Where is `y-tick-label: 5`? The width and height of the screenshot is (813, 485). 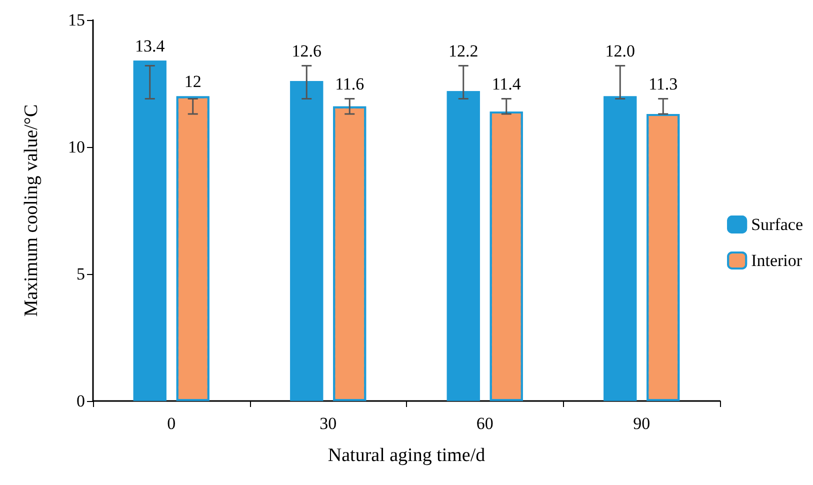 y-tick-label: 5 is located at coordinates (80, 274).